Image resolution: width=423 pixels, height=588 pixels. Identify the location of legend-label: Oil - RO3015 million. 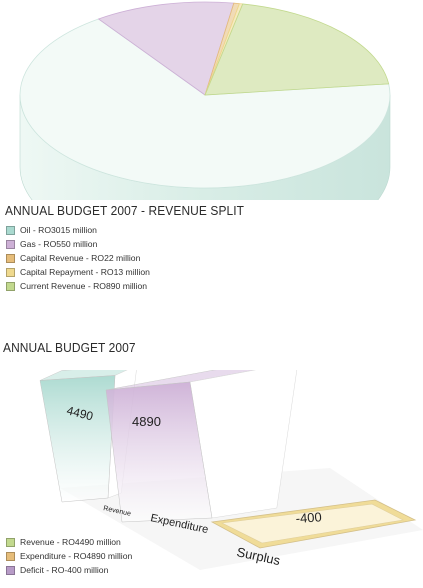
(58, 230).